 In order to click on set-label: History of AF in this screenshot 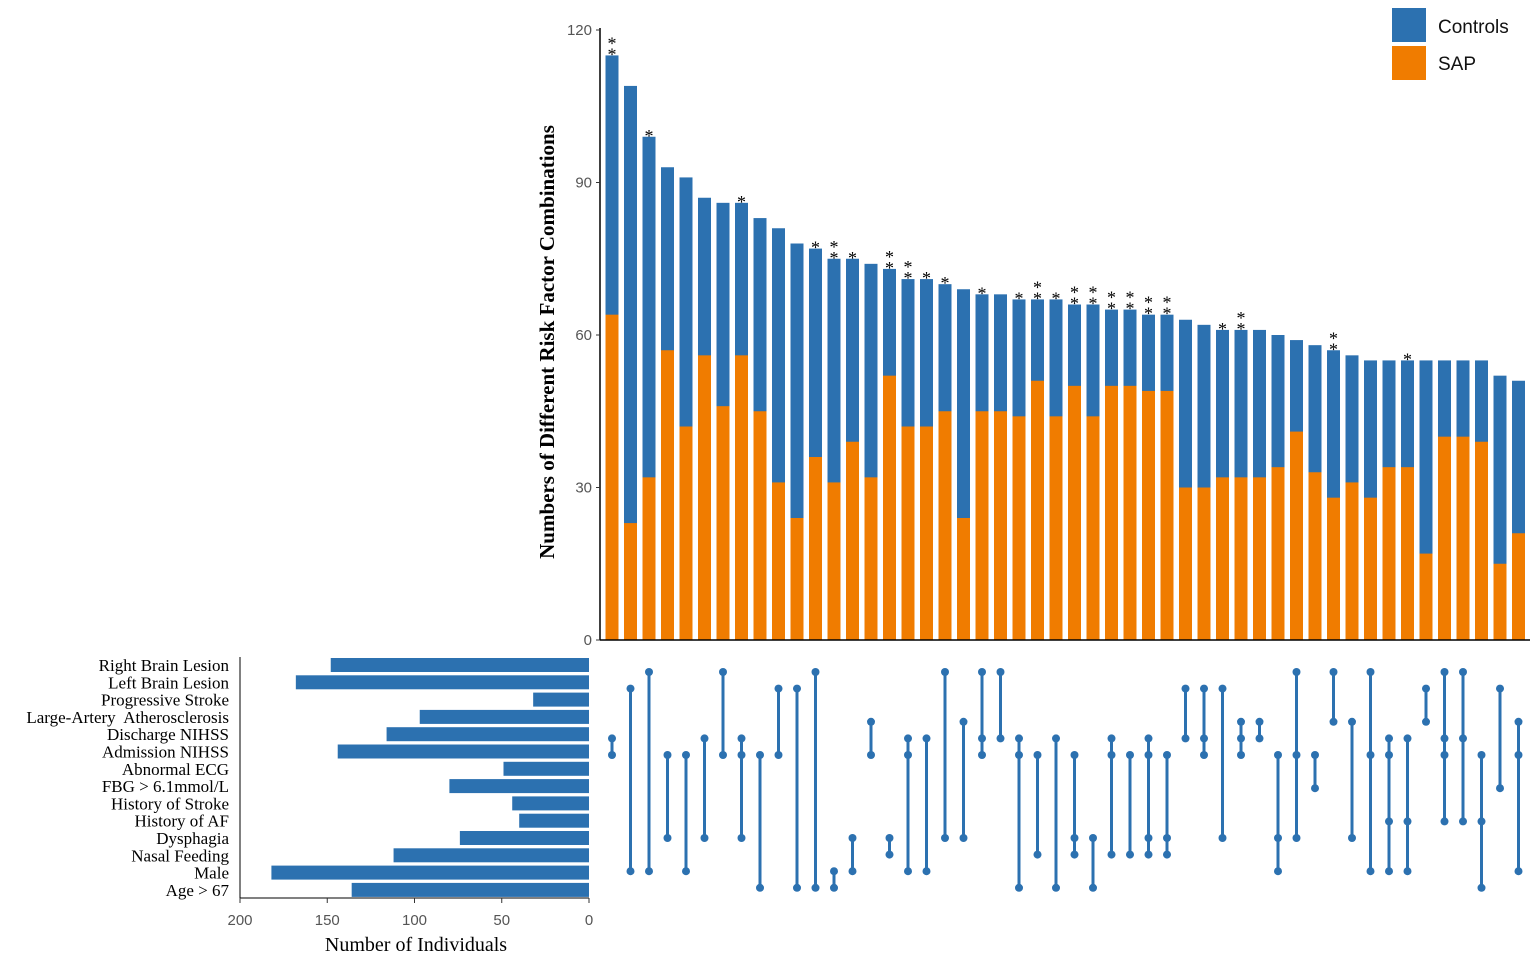, I will do `click(182, 821)`.